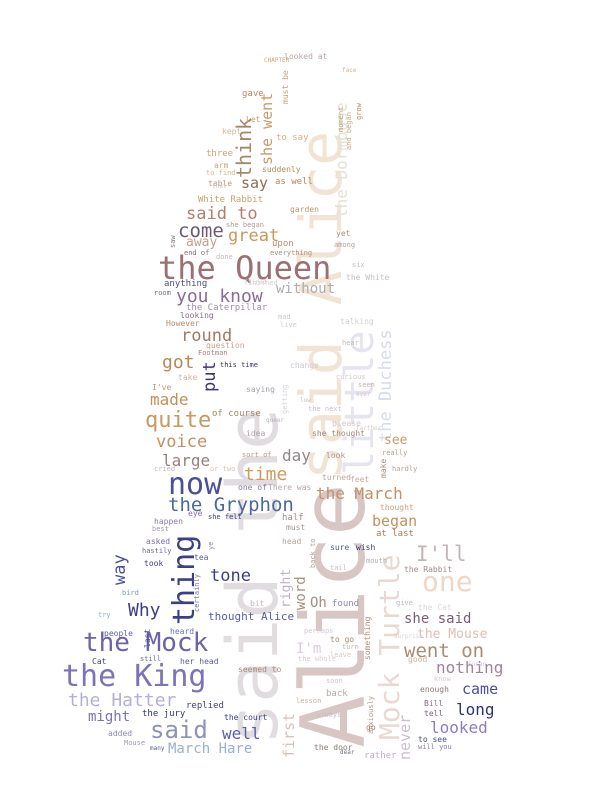  I want to click on word-susan: Susan, so click(477, 664).